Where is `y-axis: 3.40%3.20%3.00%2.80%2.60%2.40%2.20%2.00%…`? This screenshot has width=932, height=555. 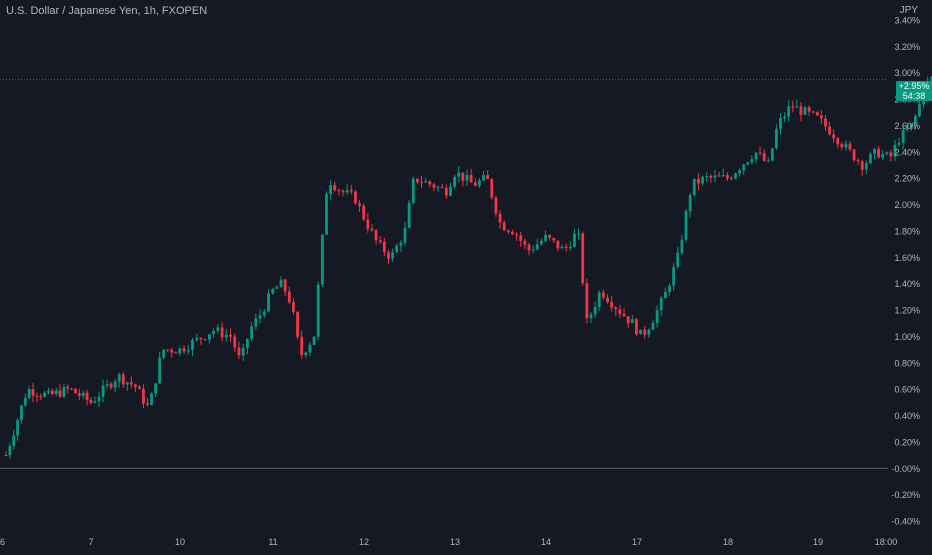
y-axis: 3.40%3.20%3.00%2.80%2.60%2.40%2.20%2.00%… is located at coordinates (905, 271).